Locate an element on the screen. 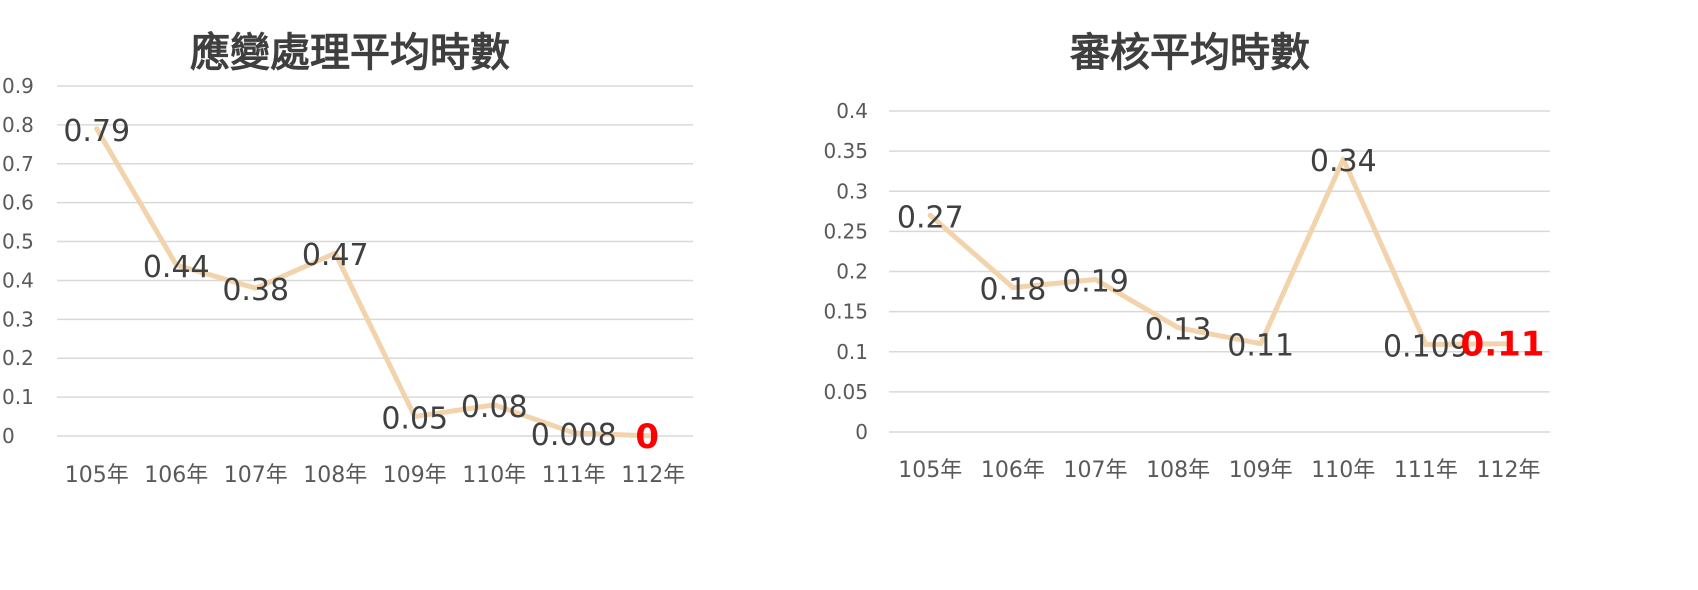 Image resolution: width=1698 pixels, height=590 pixels. y-tick-label: 0.7 is located at coordinates (18, 164).